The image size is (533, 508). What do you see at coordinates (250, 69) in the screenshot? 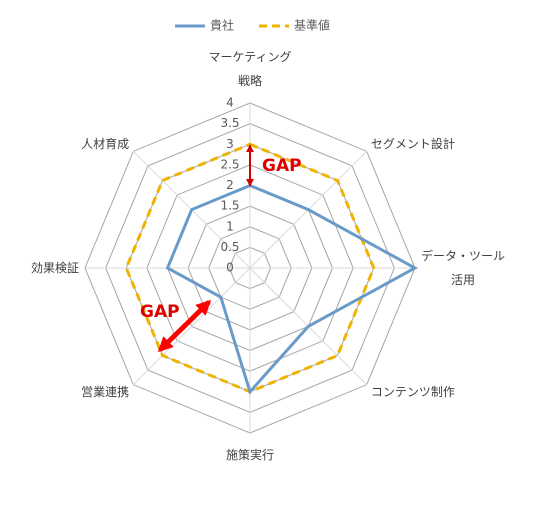
I see `category-label: マーケティング 戦略` at bounding box center [250, 69].